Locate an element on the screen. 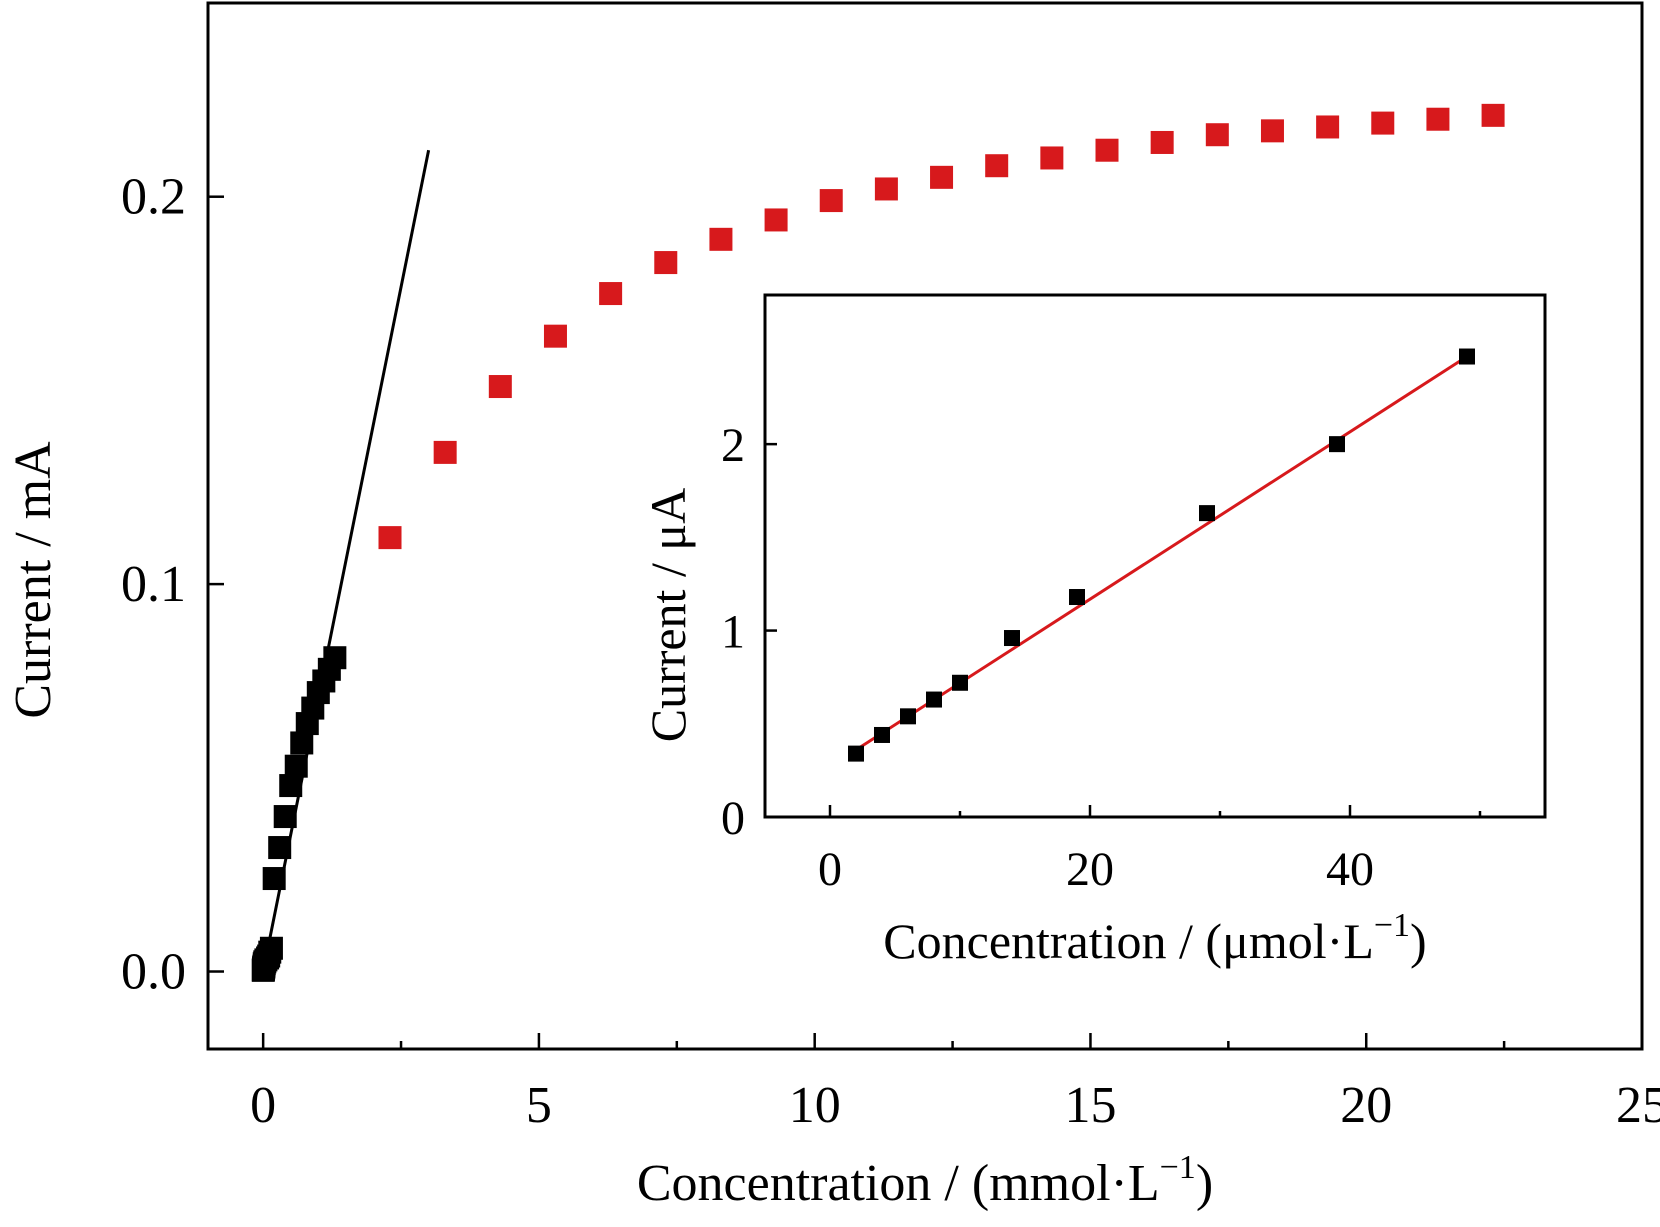  inset-y-tick-label: 0 is located at coordinates (733, 818).